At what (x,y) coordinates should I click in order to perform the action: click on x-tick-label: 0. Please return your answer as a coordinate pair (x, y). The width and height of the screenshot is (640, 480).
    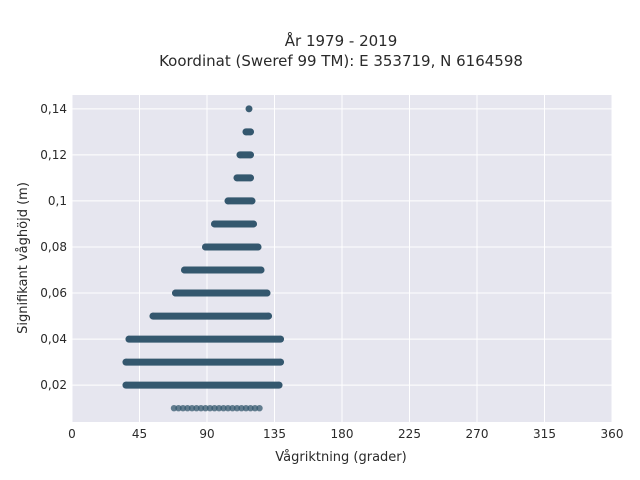
    Looking at the image, I should click on (72, 434).